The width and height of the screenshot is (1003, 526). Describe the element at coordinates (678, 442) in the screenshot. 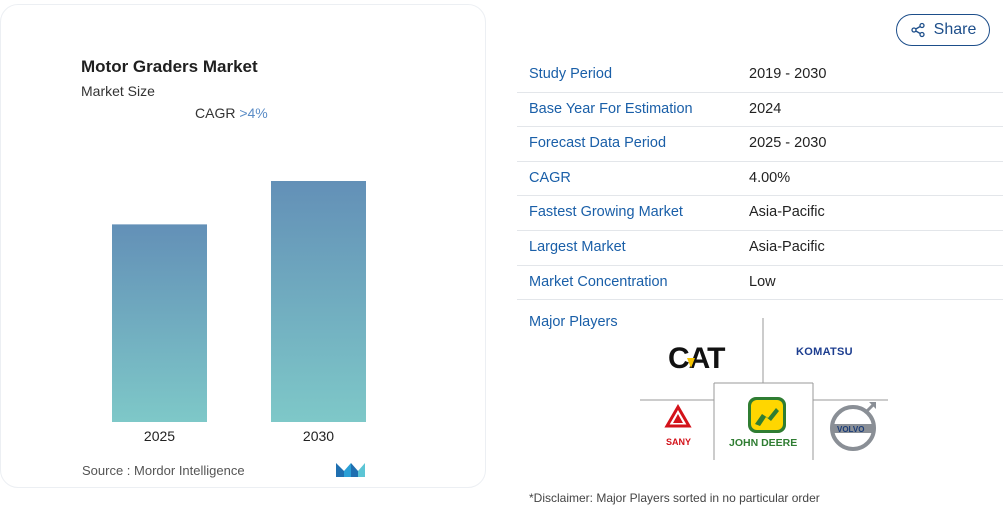

I see `svg-text: SANY` at that location.